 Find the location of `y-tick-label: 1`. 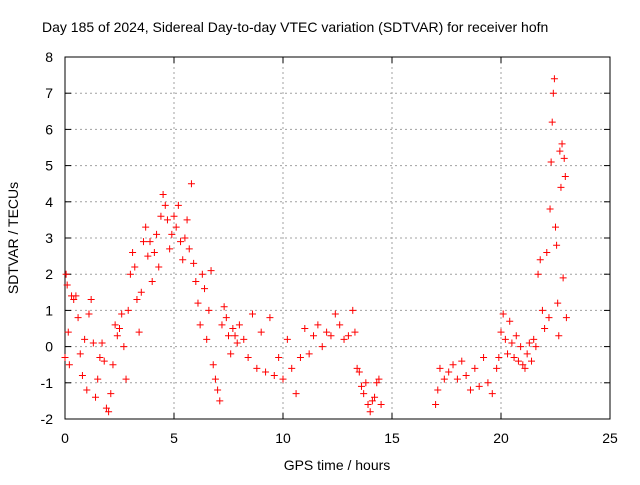

y-tick-label: 1 is located at coordinates (49, 310).